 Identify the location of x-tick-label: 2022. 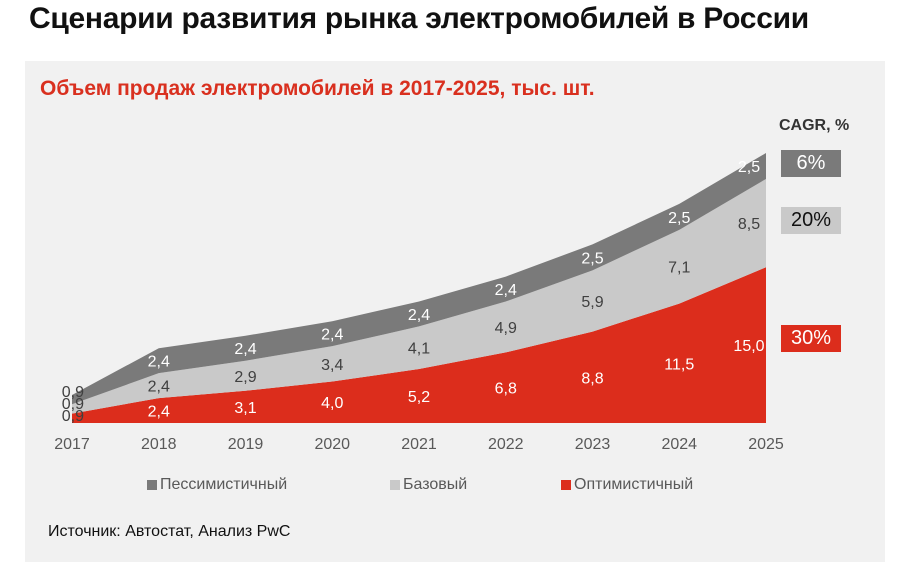
(506, 444).